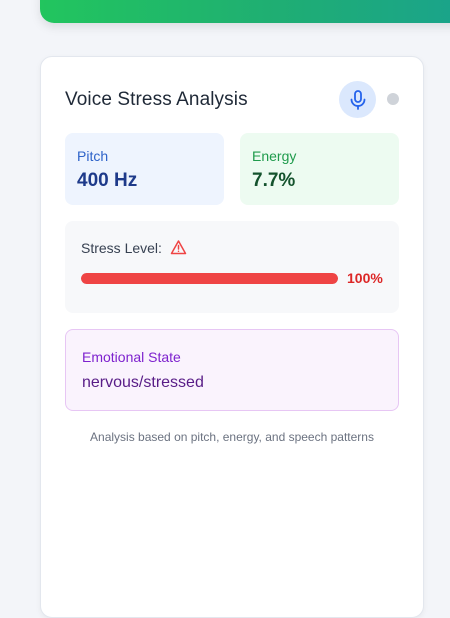 Image resolution: width=450 pixels, height=618 pixels. I want to click on stress-label-row: Stress Level:, so click(134, 247).